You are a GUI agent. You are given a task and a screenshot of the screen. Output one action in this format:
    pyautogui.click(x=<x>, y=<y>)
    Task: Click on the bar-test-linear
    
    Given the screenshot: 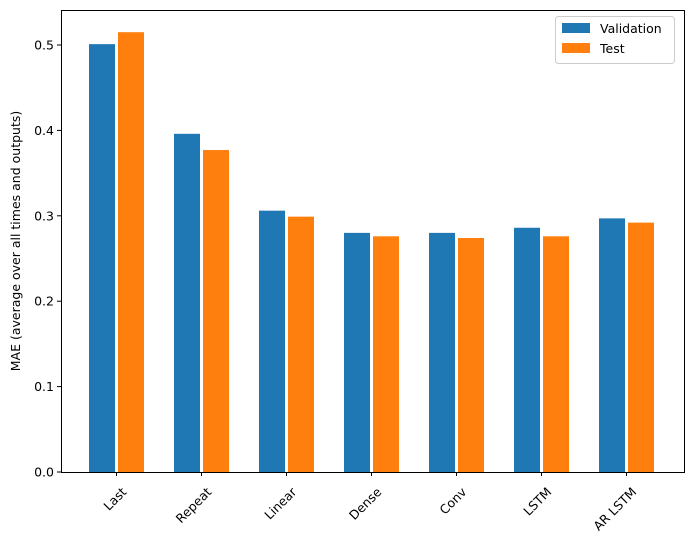 What is the action you would take?
    pyautogui.click(x=301, y=344)
    